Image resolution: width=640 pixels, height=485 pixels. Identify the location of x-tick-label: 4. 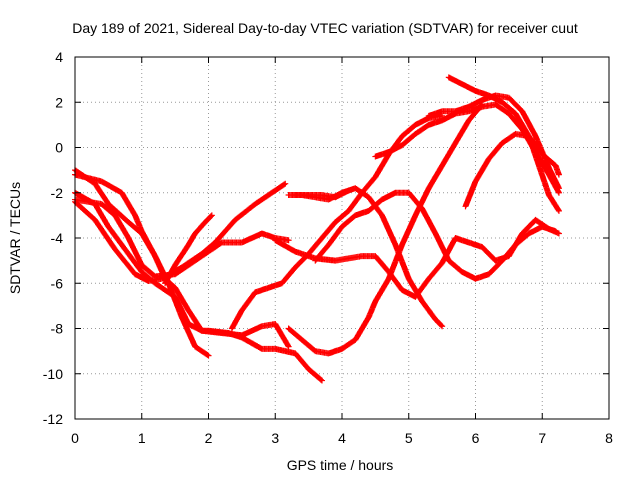
(342, 438).